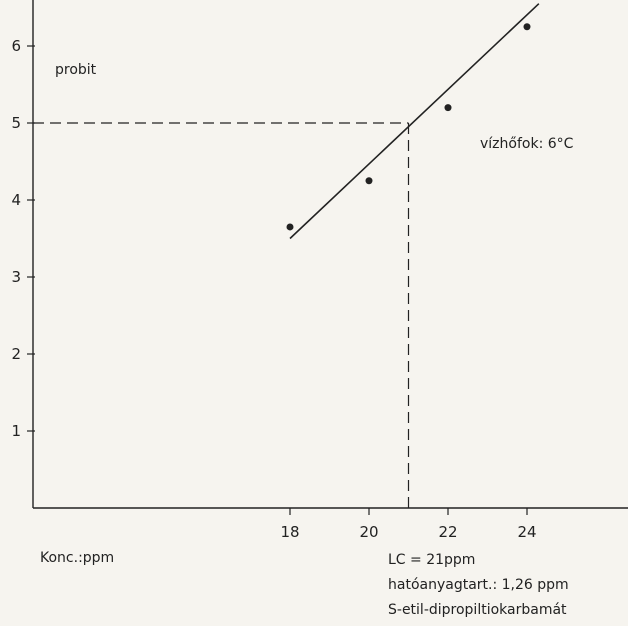 This screenshot has height=626, width=628. Describe the element at coordinates (16, 123) in the screenshot. I see `y-tick-label: 5` at that location.